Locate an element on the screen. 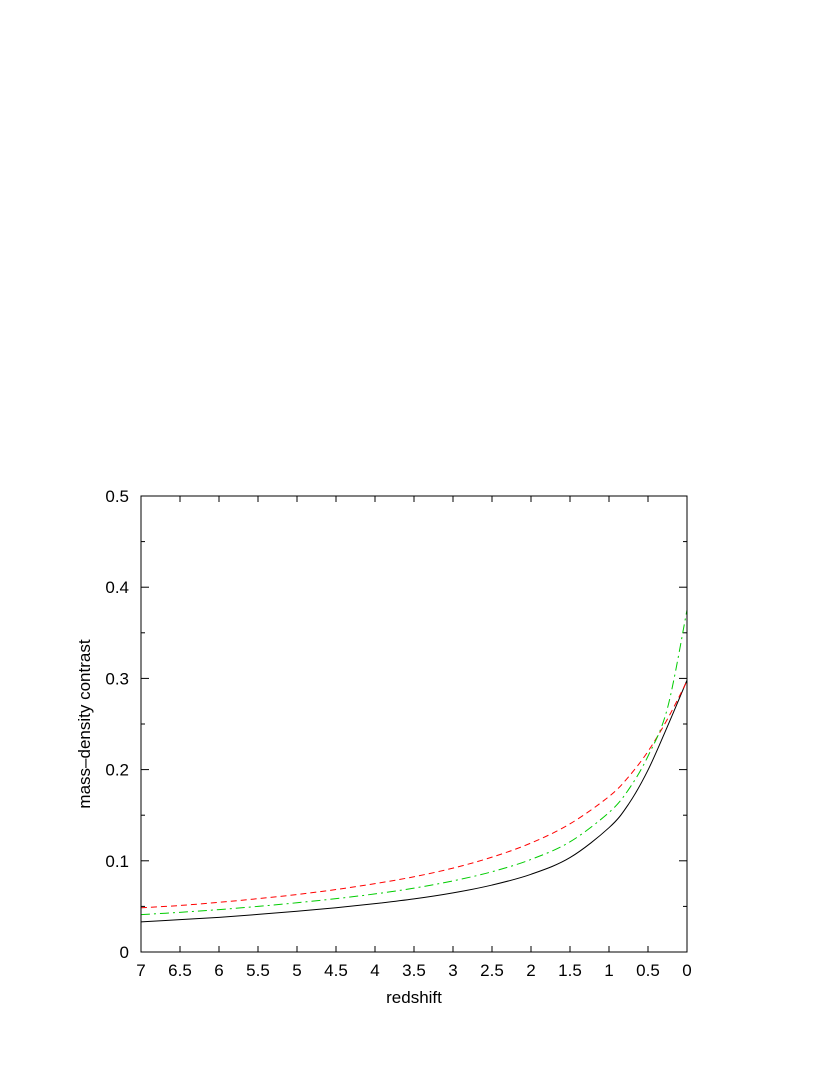 This screenshot has height=1075, width=830. x-tick-label: 6 is located at coordinates (218, 970).